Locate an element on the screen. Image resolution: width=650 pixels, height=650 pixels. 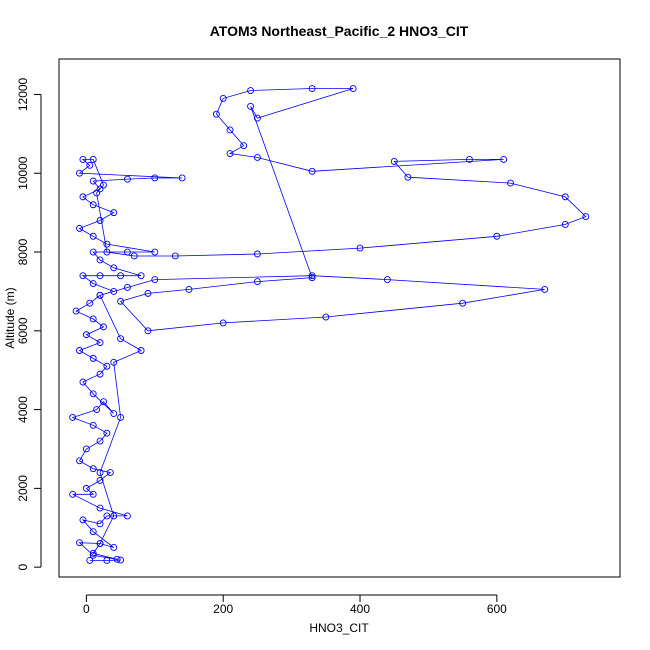
chart-title: ATOM3 Northeast_Pacific_2 HNO3_CIT is located at coordinates (339, 31).